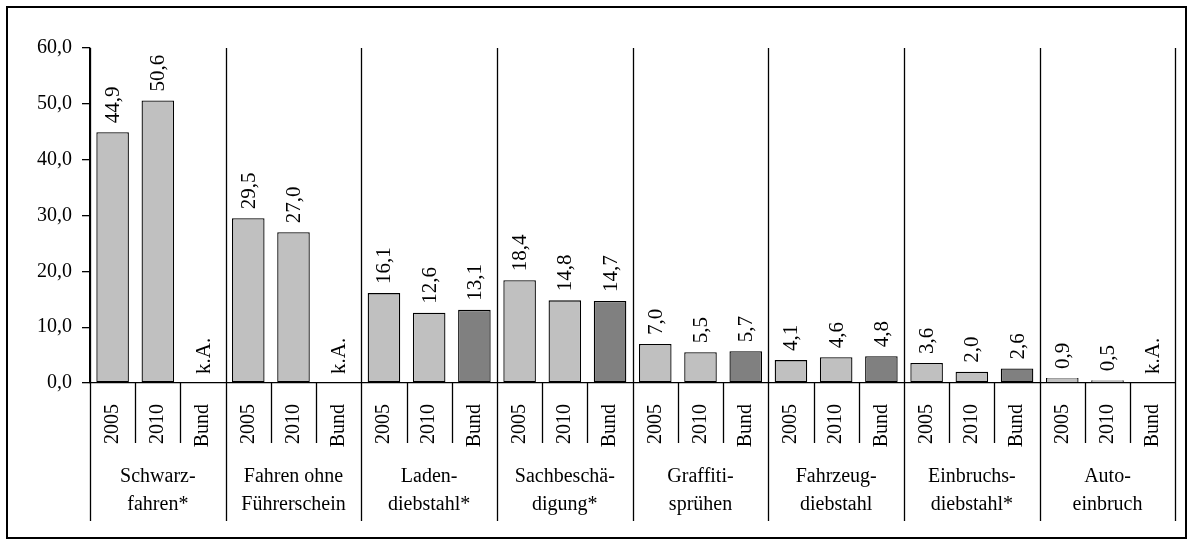  Describe the element at coordinates (971, 489) in the screenshot. I see `text: Einbruchs- diebstahl*` at that location.